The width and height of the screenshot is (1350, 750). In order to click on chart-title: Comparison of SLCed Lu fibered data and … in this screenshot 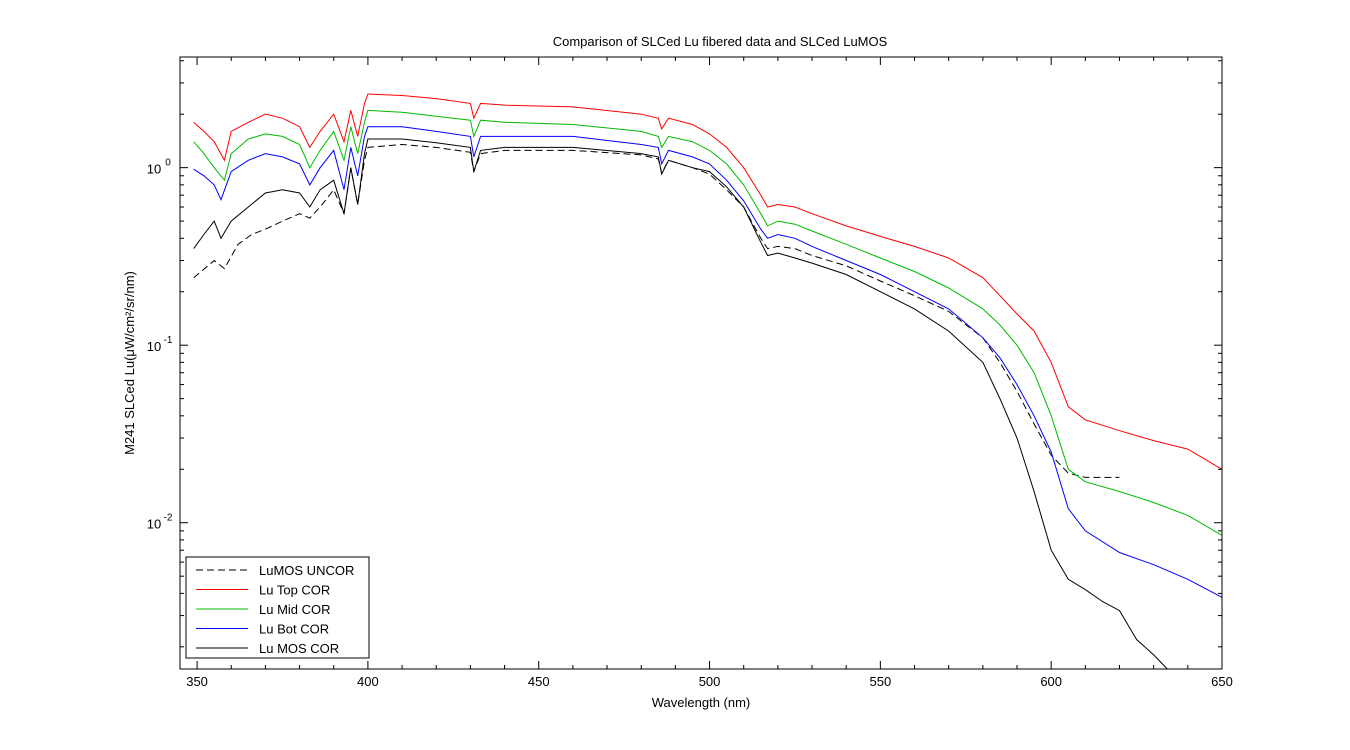, I will do `click(720, 41)`.